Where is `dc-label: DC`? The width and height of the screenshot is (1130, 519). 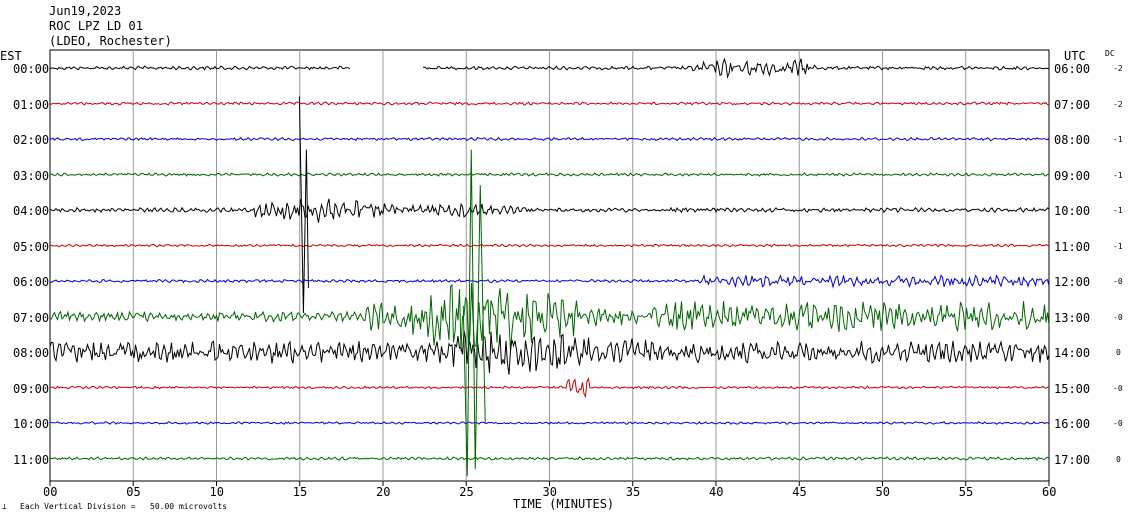 dc-label: DC is located at coordinates (1110, 53).